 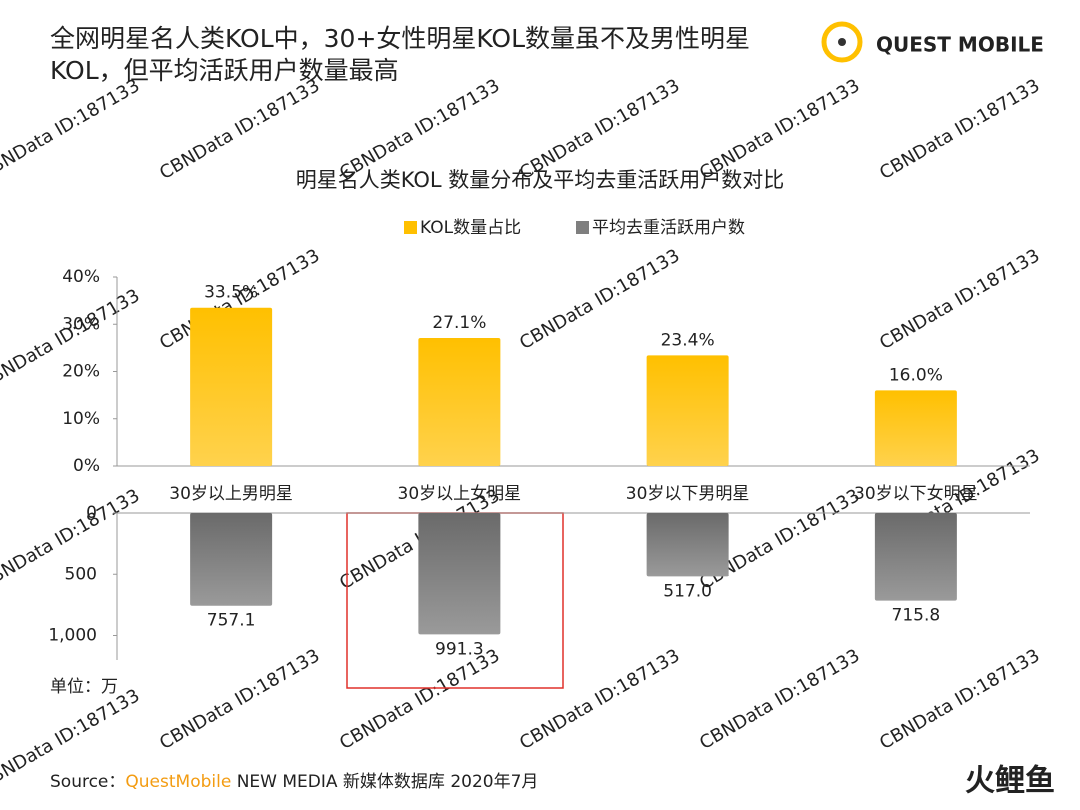 What do you see at coordinates (224, 70) in the screenshot?
I see `title-line: KOL，但平均活跃用户数量最高` at bounding box center [224, 70].